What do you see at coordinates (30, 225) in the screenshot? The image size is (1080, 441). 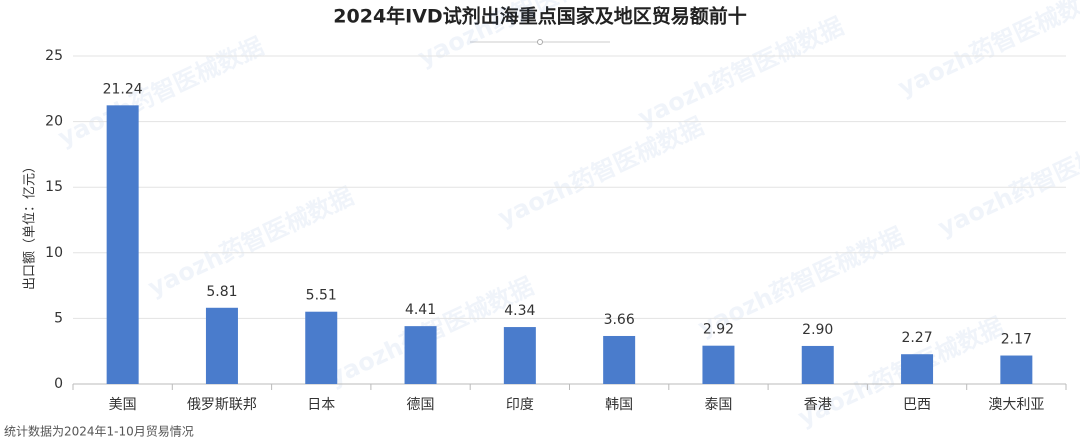 I see `y-axis-label: 出口额（单位：亿元）` at bounding box center [30, 225].